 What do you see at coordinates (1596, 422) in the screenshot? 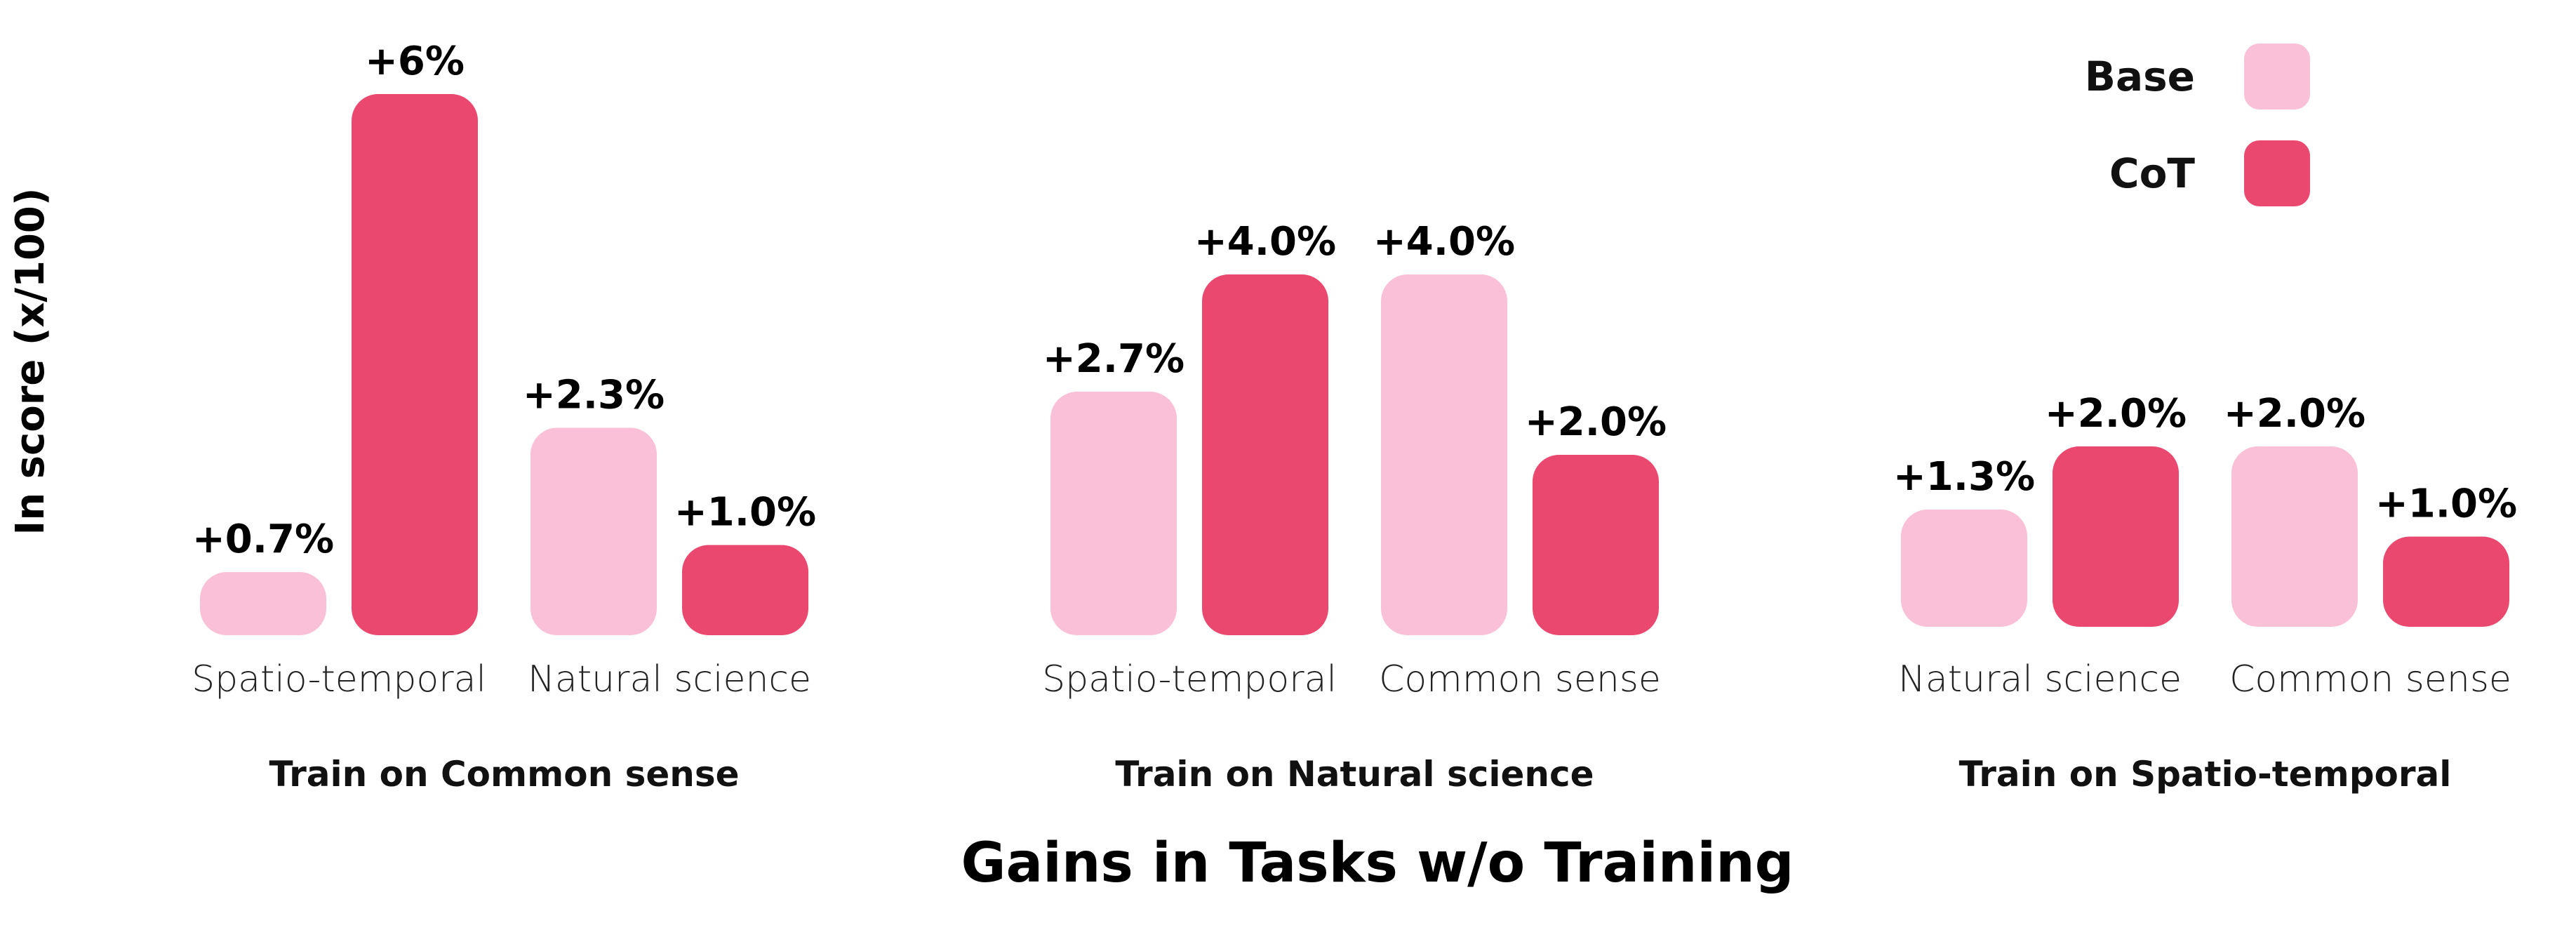
I see `data-label-train-on-natural-science-common-sense-cot: +2.0%` at bounding box center [1596, 422].